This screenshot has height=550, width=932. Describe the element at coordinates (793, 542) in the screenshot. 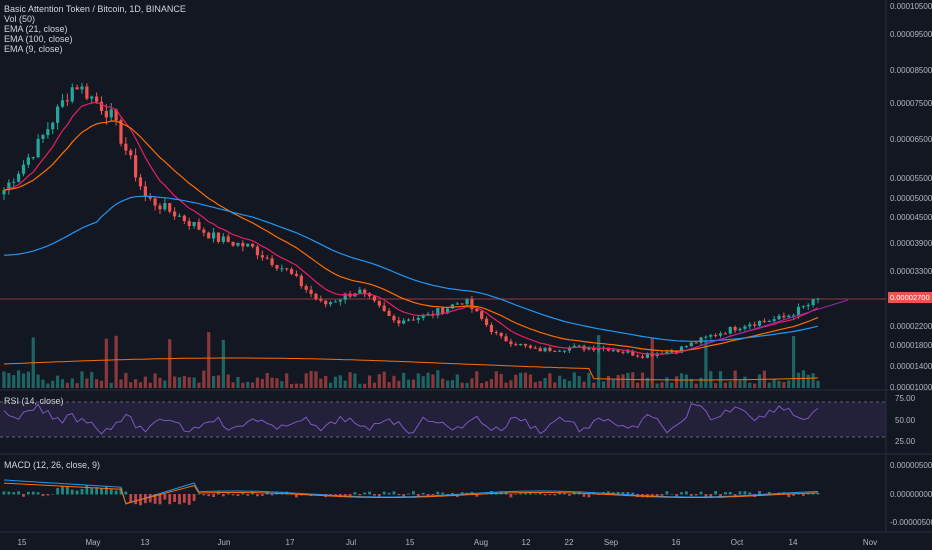

I see `time-tick-label: 14` at that location.